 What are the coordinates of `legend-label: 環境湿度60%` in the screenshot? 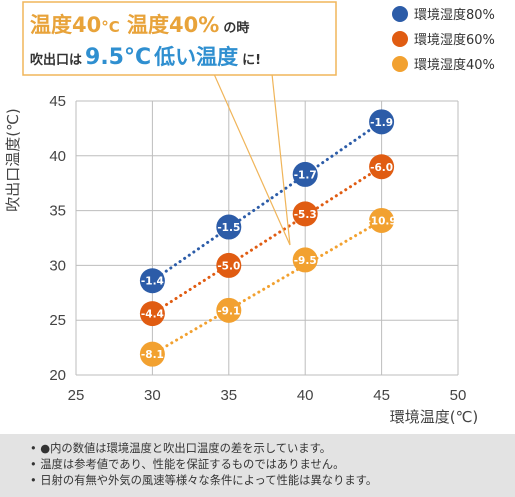 It's located at (454, 40).